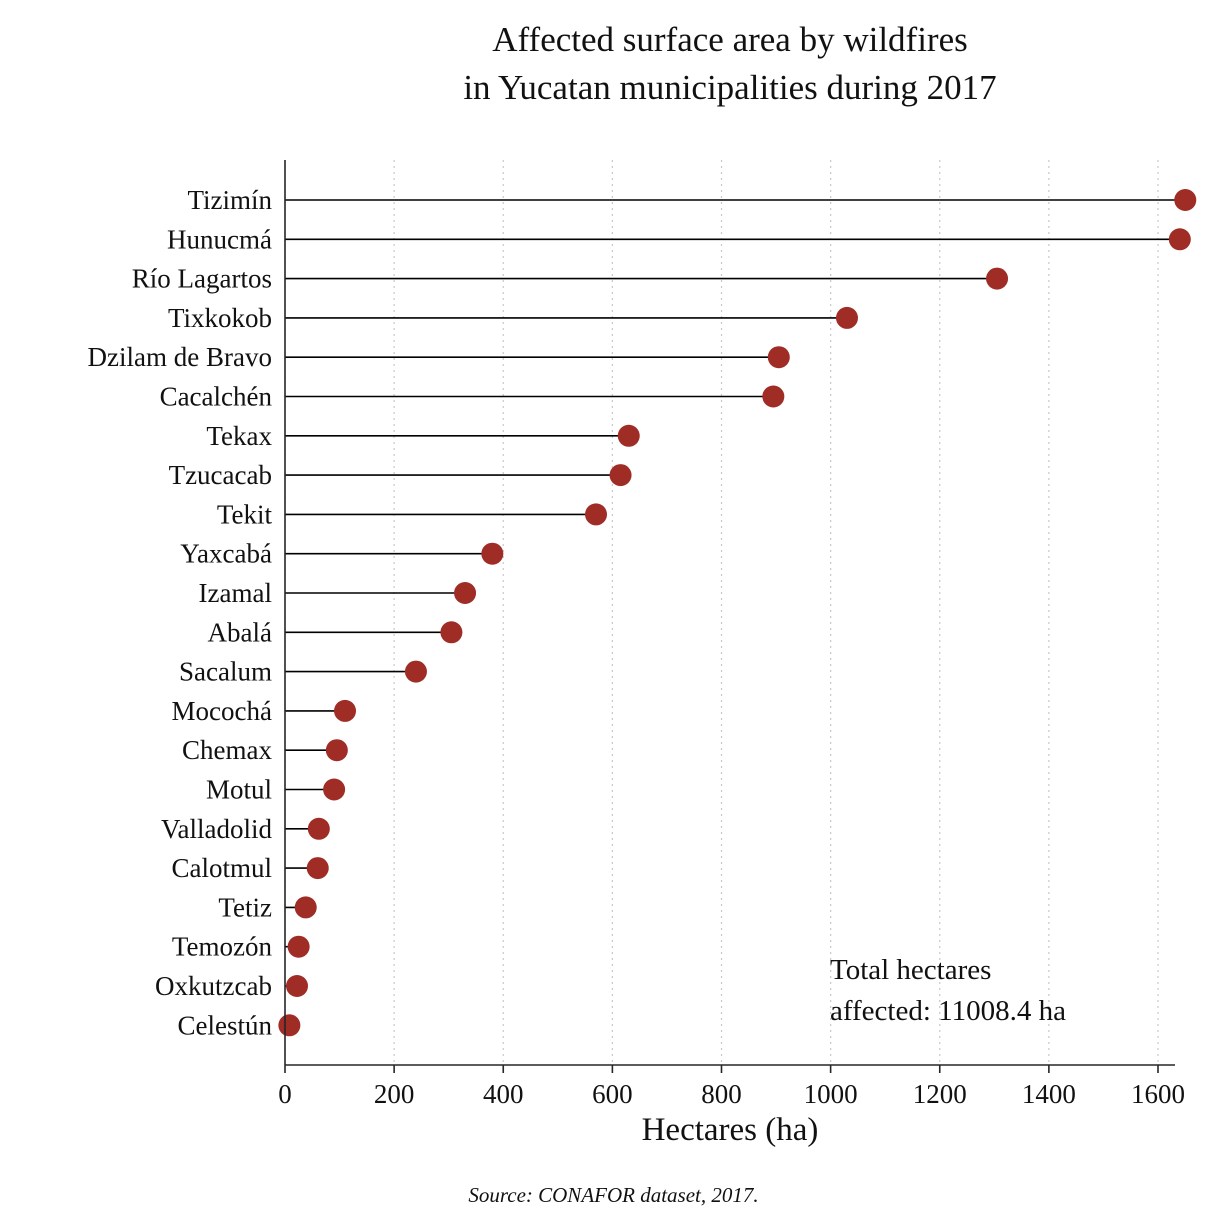 This screenshot has width=1227, height=1222. I want to click on y-tick-label: Abalá, so click(240, 632).